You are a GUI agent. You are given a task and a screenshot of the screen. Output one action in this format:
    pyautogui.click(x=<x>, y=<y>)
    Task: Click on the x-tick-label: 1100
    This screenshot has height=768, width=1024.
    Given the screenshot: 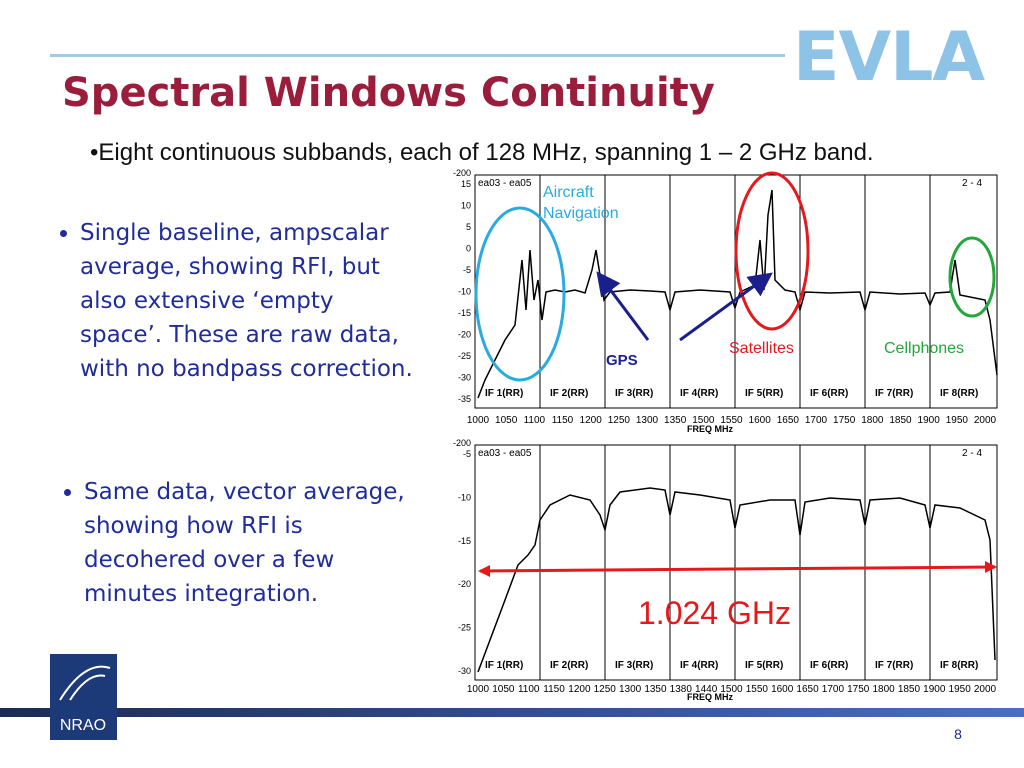 What is the action you would take?
    pyautogui.click(x=529, y=689)
    